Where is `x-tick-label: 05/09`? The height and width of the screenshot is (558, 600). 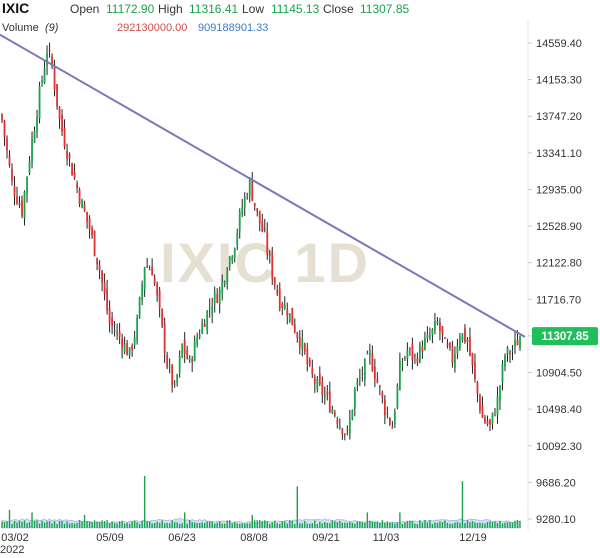 x-tick-label: 05/09 is located at coordinates (110, 538).